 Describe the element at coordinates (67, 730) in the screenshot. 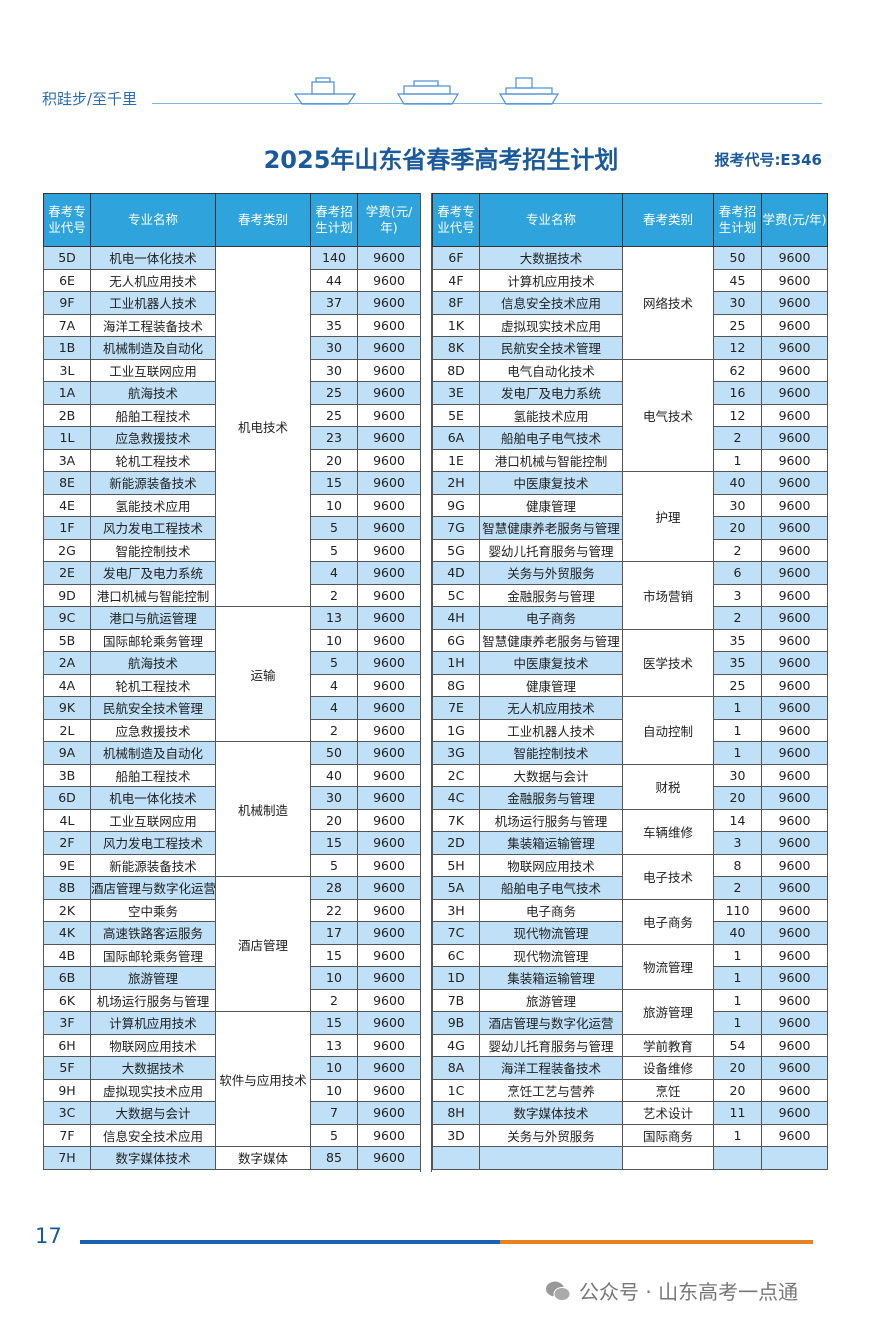

I see `code-cell: 2L` at that location.